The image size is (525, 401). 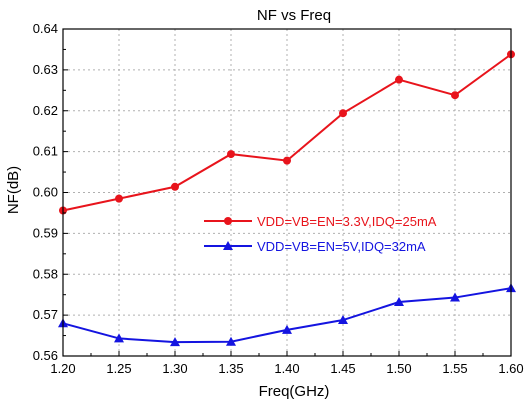 I want to click on legend-label: VDD=VB=EN=5V,IDQ=32mA, so click(x=341, y=246).